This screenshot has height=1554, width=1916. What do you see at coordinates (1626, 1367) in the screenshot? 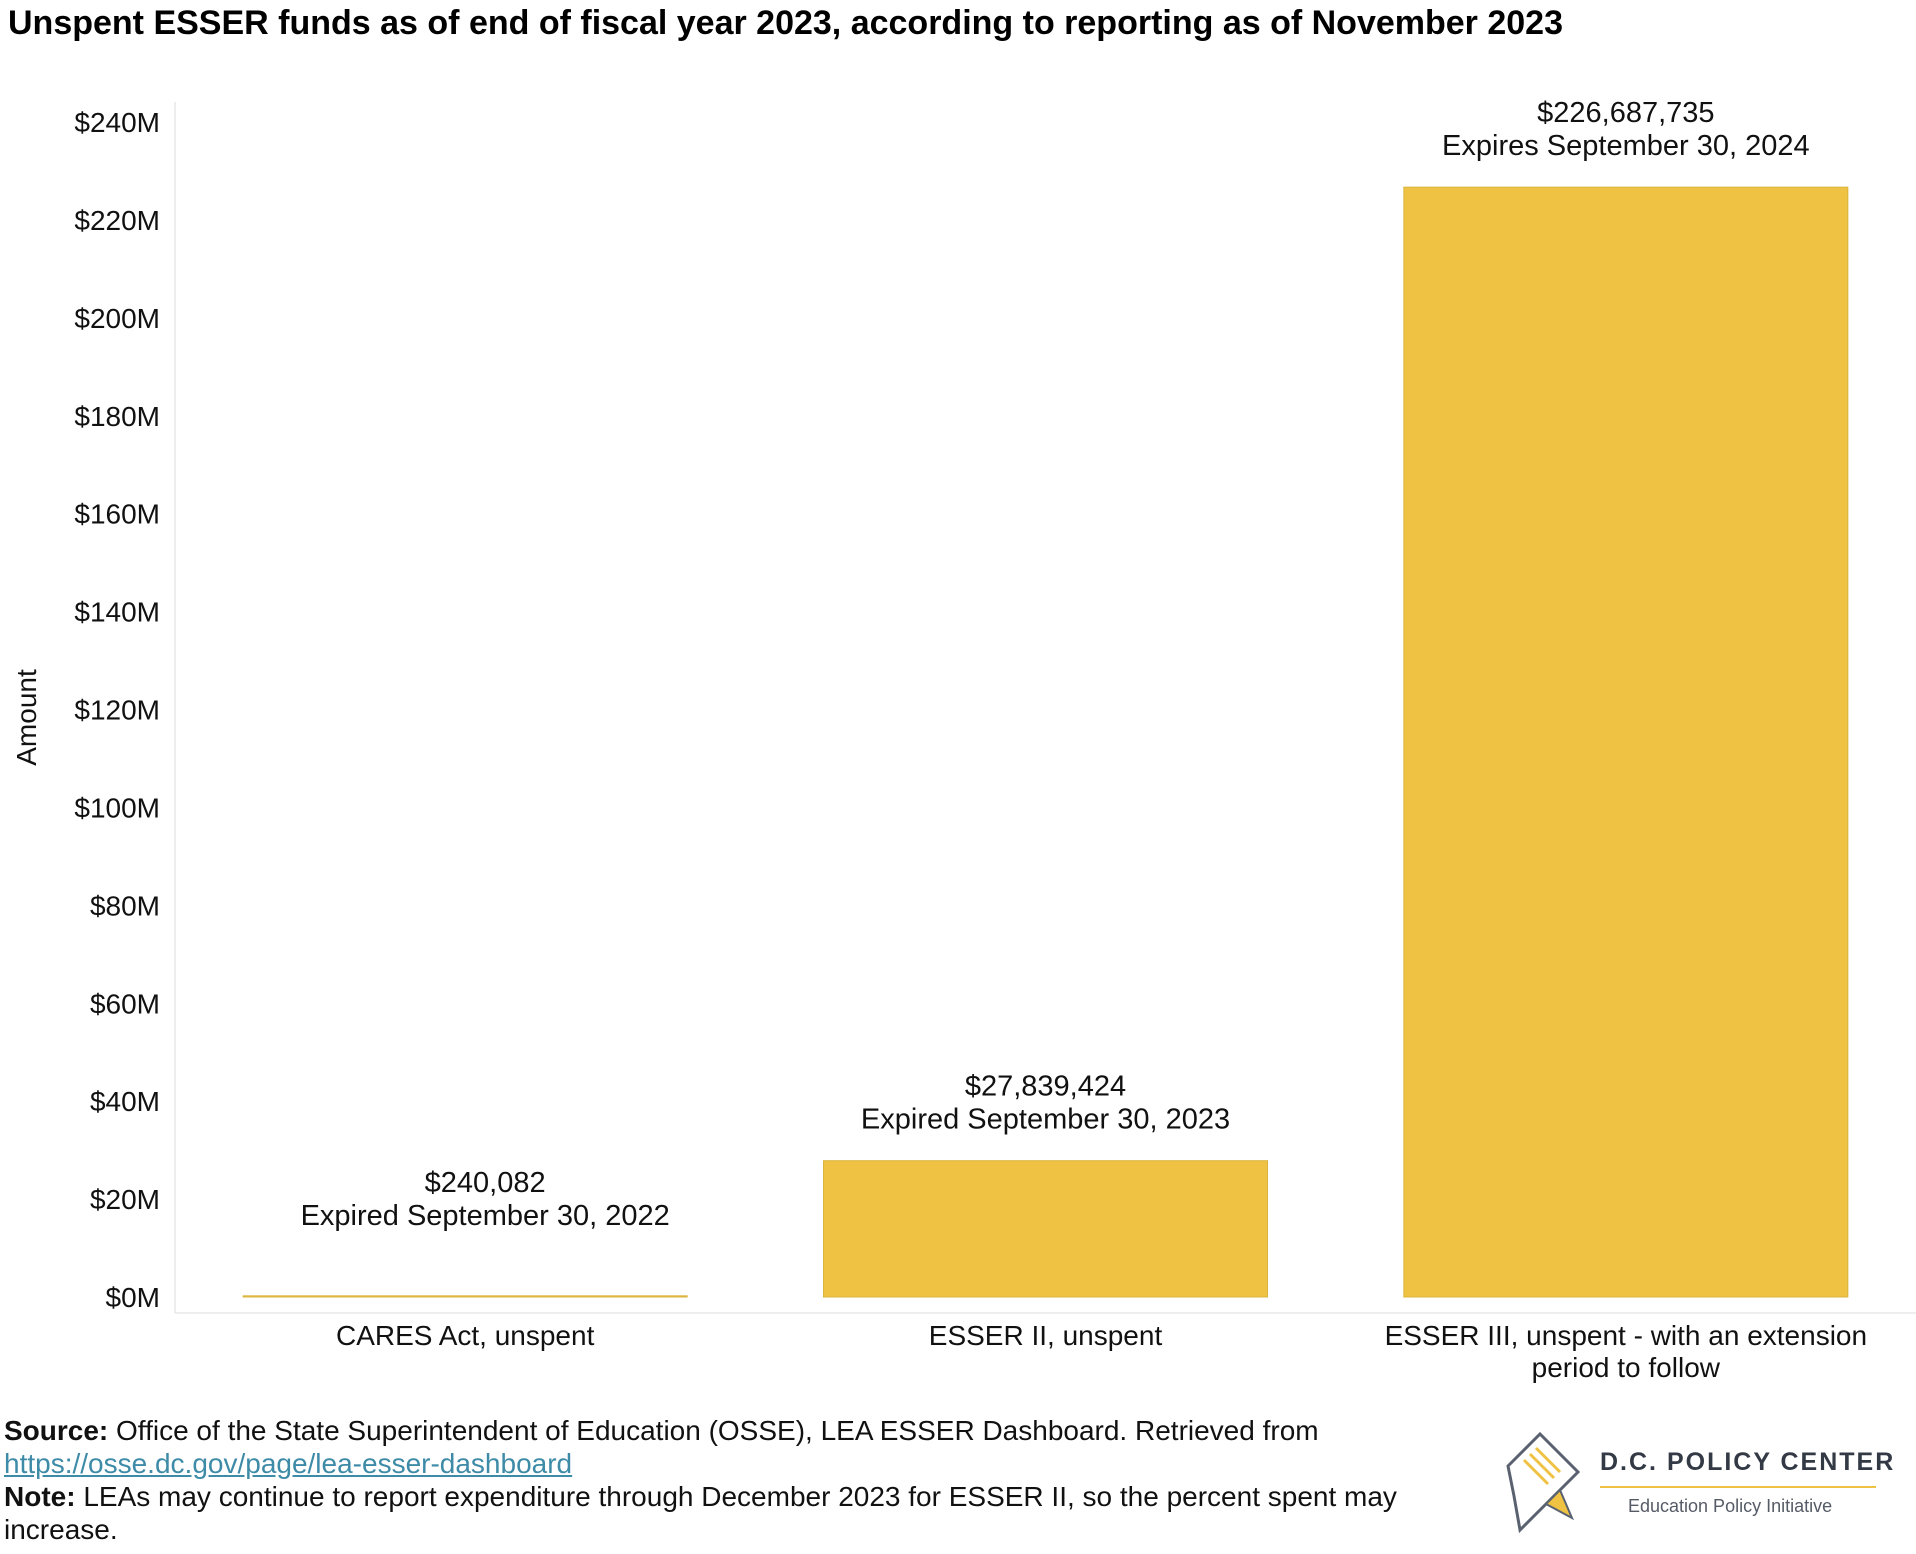
I see `x-tick-label: period to follow` at bounding box center [1626, 1367].